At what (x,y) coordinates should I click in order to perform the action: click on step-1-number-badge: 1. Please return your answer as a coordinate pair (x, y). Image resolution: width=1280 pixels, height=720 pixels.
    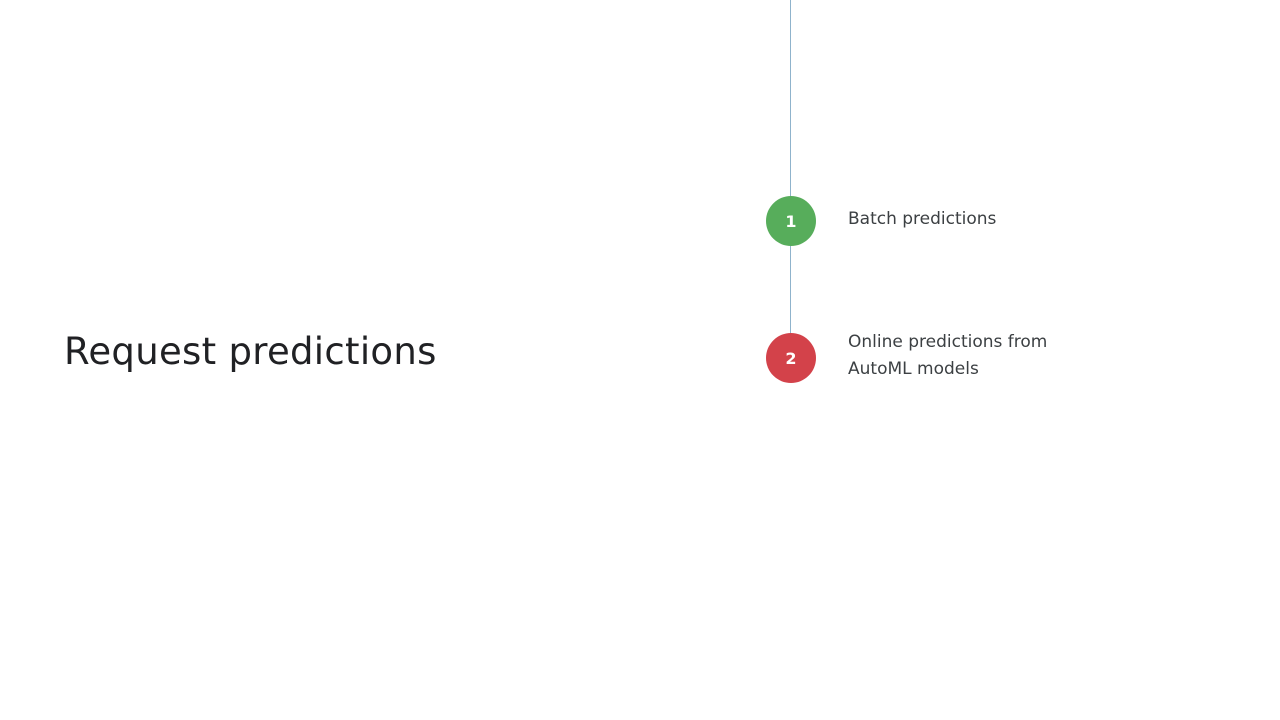
    Looking at the image, I should click on (791, 221).